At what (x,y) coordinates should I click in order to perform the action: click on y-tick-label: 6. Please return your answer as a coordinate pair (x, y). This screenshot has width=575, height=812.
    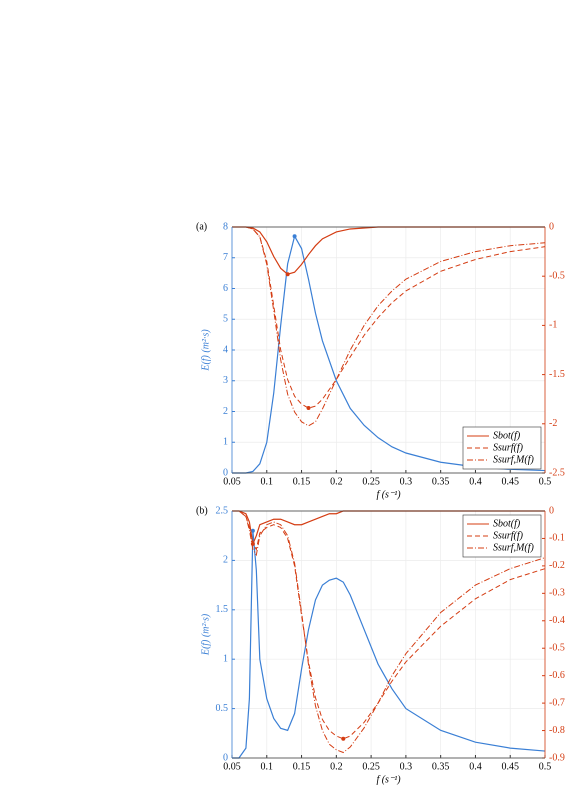
    Looking at the image, I should click on (225, 288).